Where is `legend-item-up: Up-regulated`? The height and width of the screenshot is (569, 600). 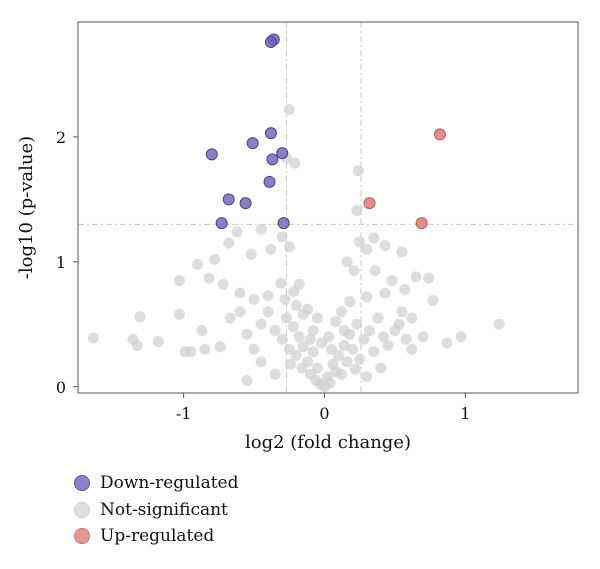 legend-item-up: Up-regulated is located at coordinates (156, 536).